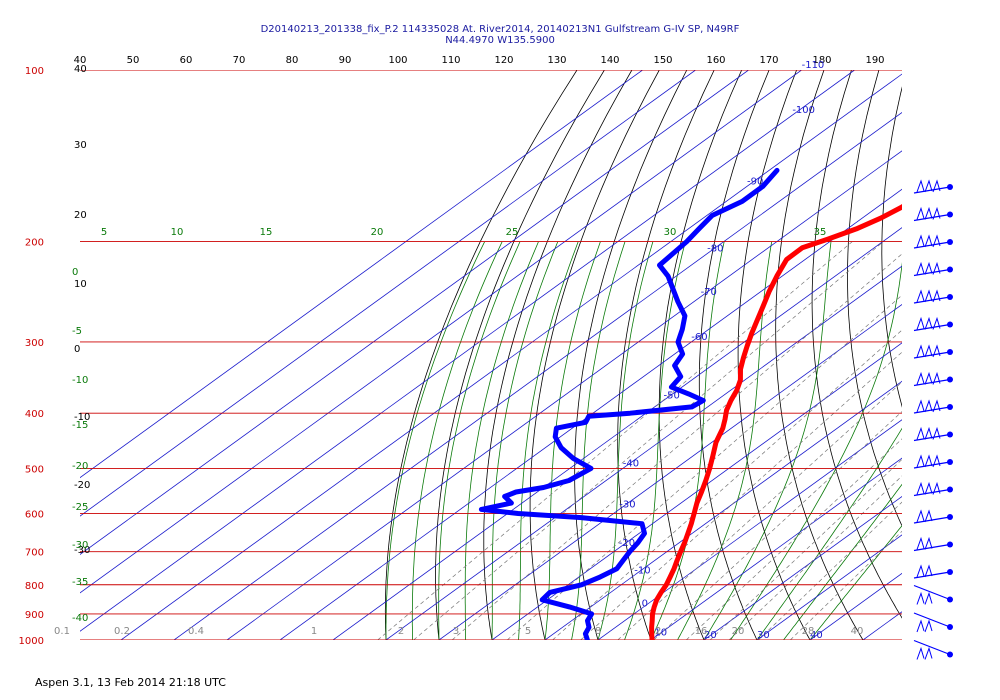 Image resolution: width=1000 pixels, height=700 pixels. I want to click on top-tick-label: 50, so click(133, 60).